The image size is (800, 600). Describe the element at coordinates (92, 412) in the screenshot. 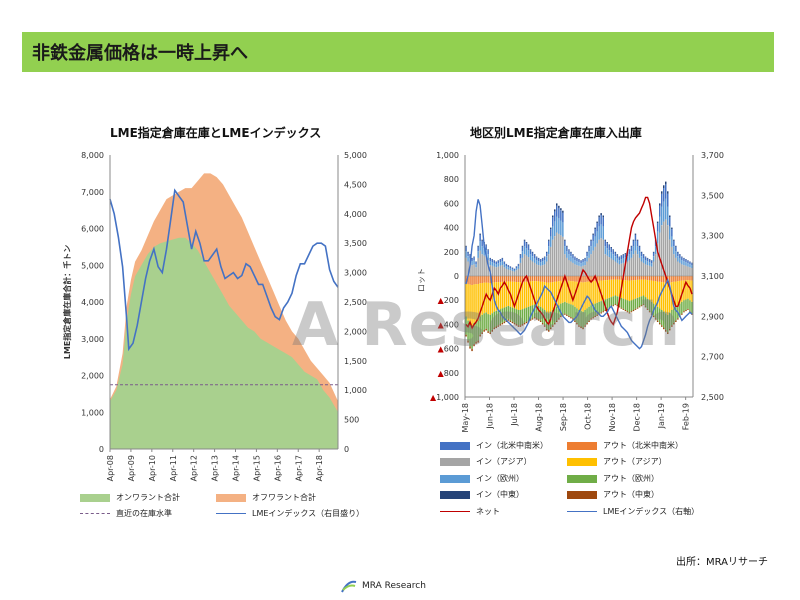

I see `y-tick-label: 1,000` at that location.